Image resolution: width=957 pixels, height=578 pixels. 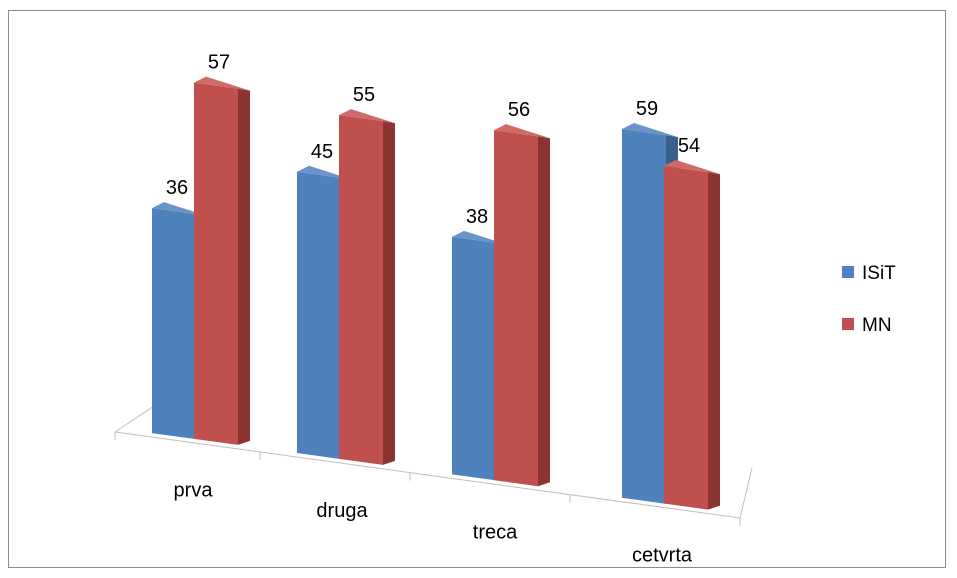 I want to click on data-label: 57, so click(x=219, y=63).